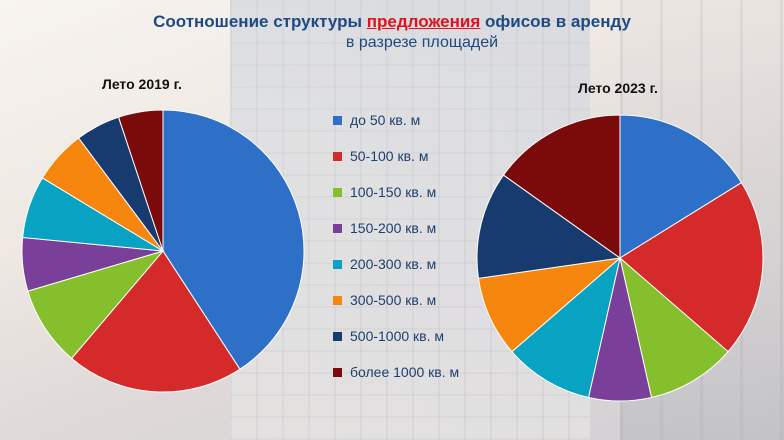  Describe the element at coordinates (389, 156) in the screenshot. I see `legend-label-1: 50-100 кв. м` at that location.